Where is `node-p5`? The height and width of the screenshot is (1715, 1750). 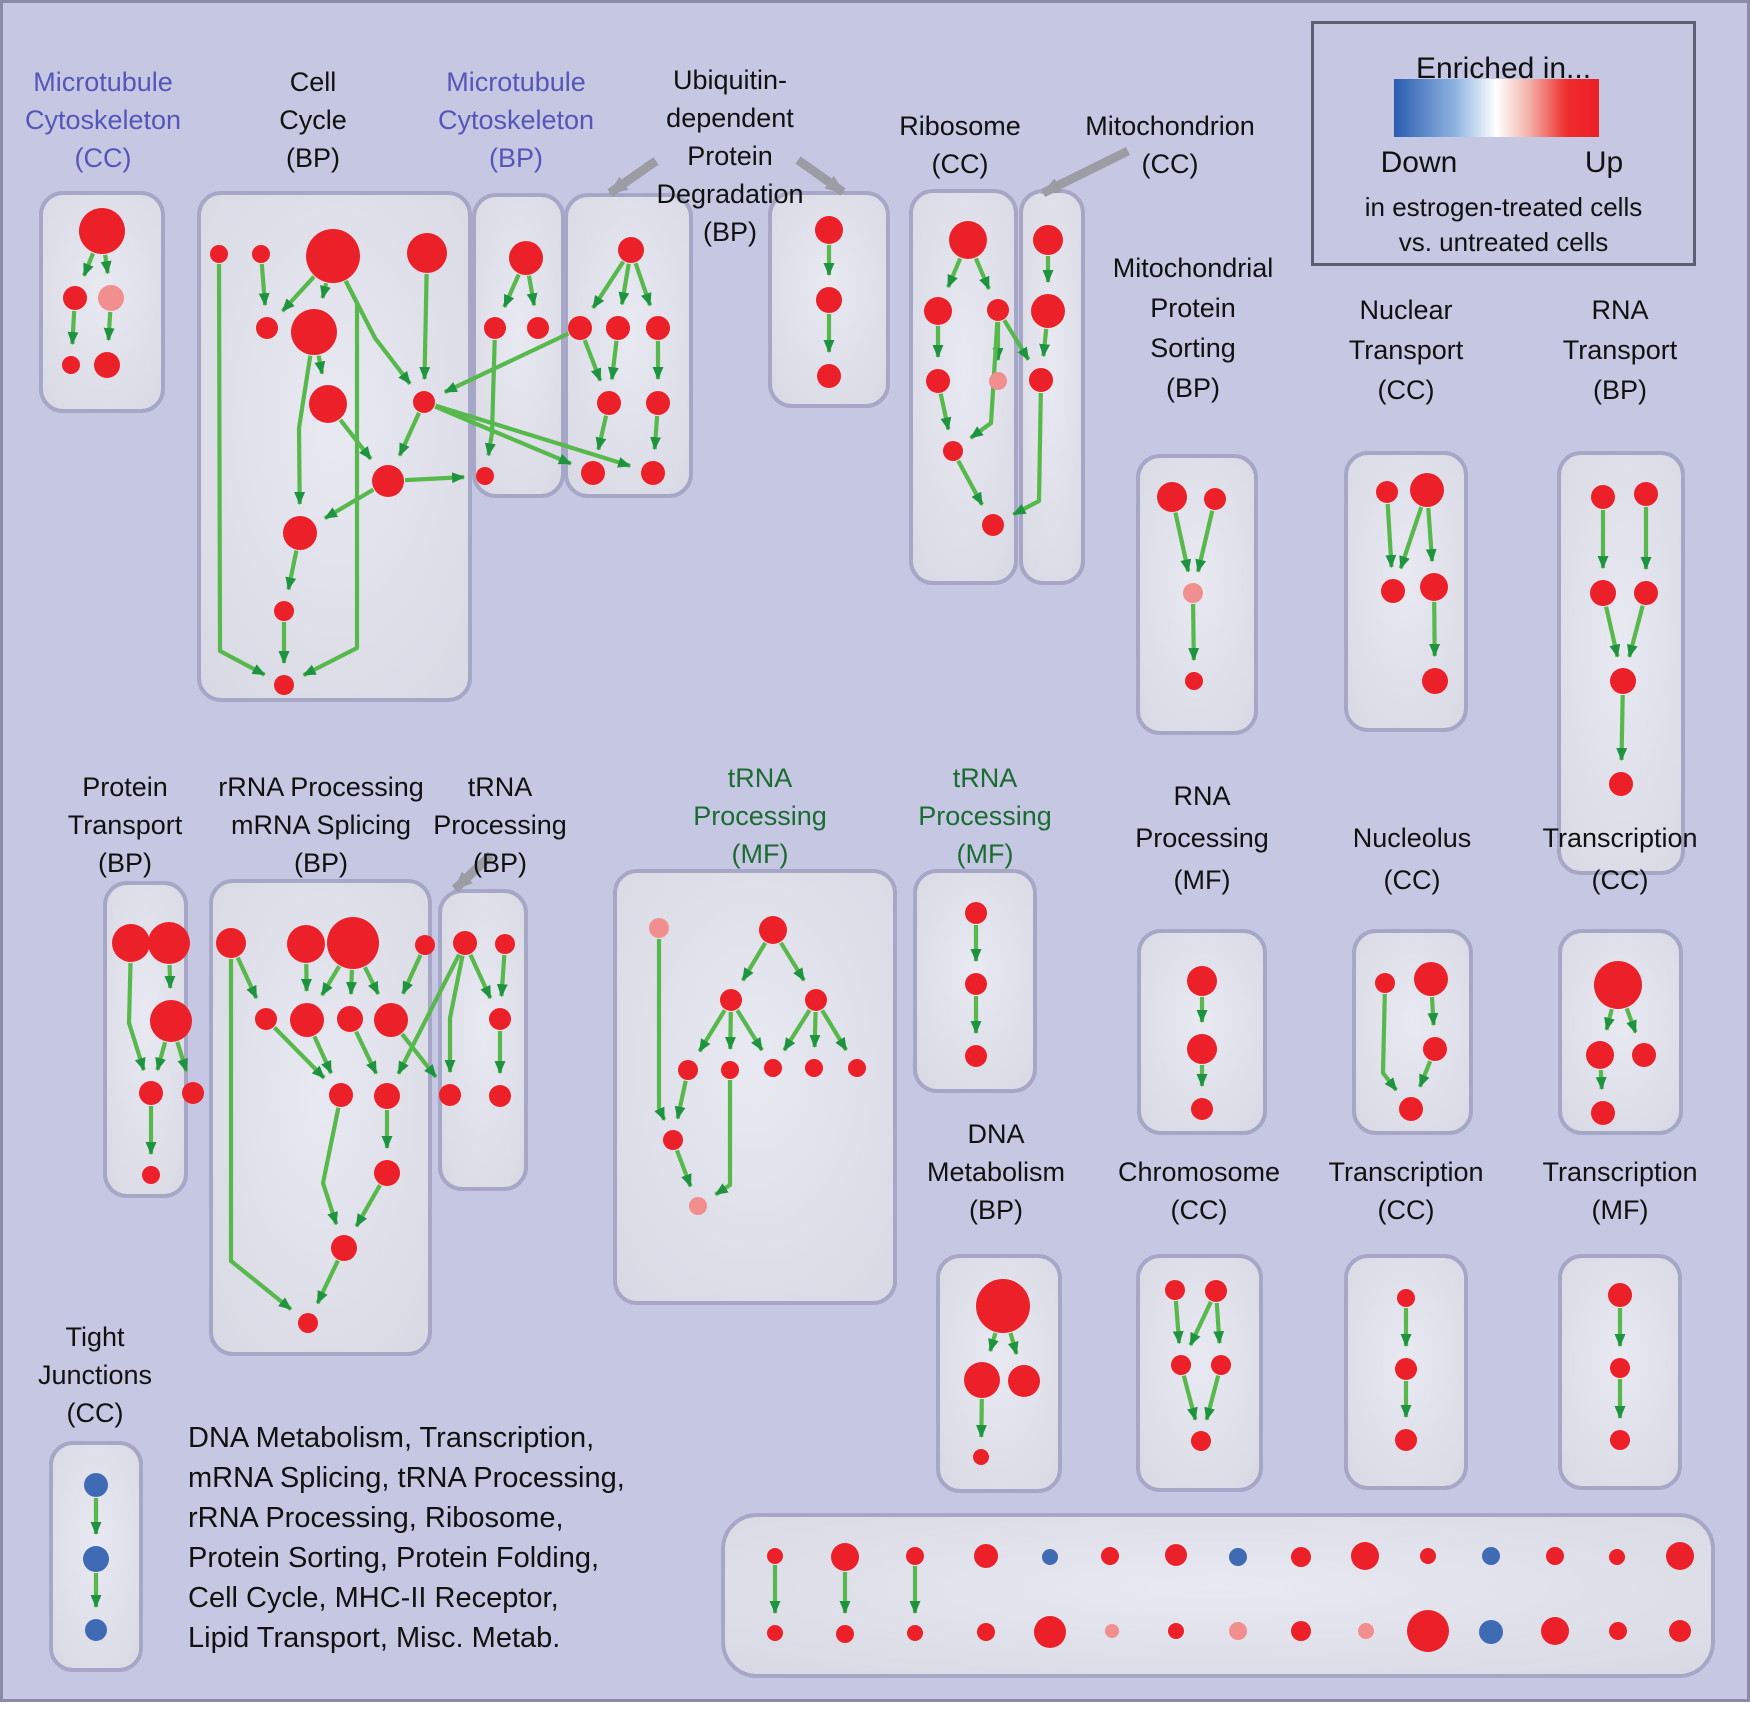
node-p5 is located at coordinates (193, 1093).